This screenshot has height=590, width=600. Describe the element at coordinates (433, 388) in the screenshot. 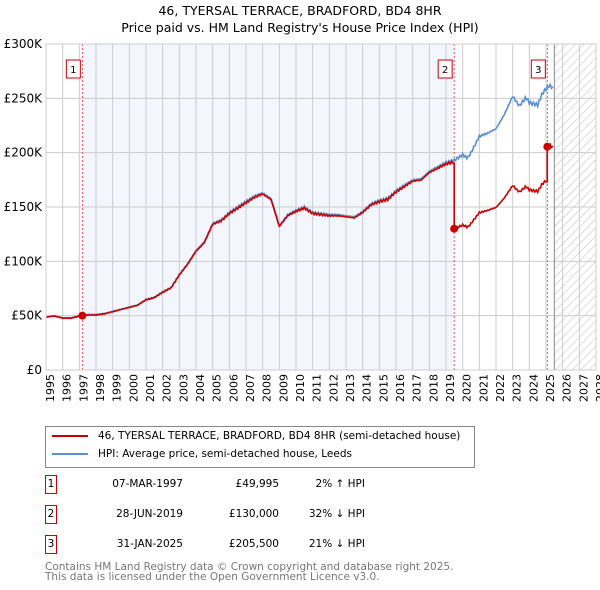

I see `x-tick-label: 2018` at that location.